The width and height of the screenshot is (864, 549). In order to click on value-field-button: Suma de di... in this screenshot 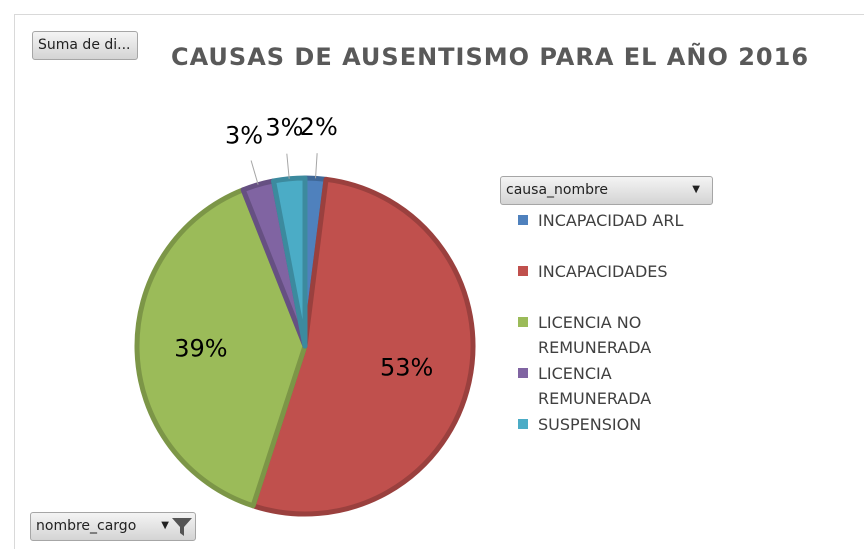, I will do `click(85, 45)`.